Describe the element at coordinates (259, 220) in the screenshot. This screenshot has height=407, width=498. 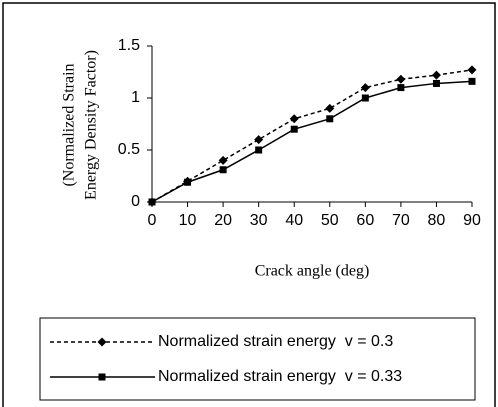
I see `x-tick-label: 30` at that location.